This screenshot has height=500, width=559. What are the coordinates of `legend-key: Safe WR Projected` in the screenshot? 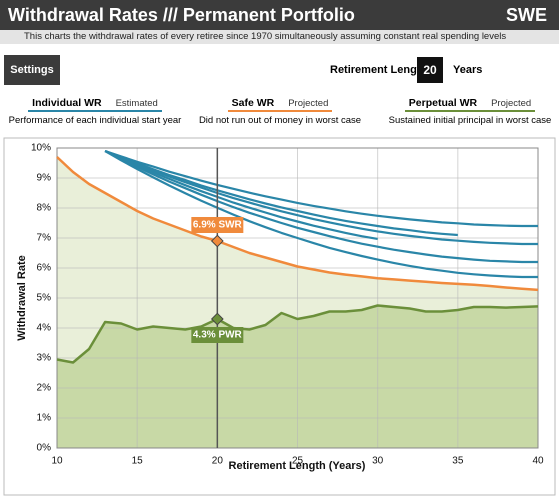 It's located at (280, 104).